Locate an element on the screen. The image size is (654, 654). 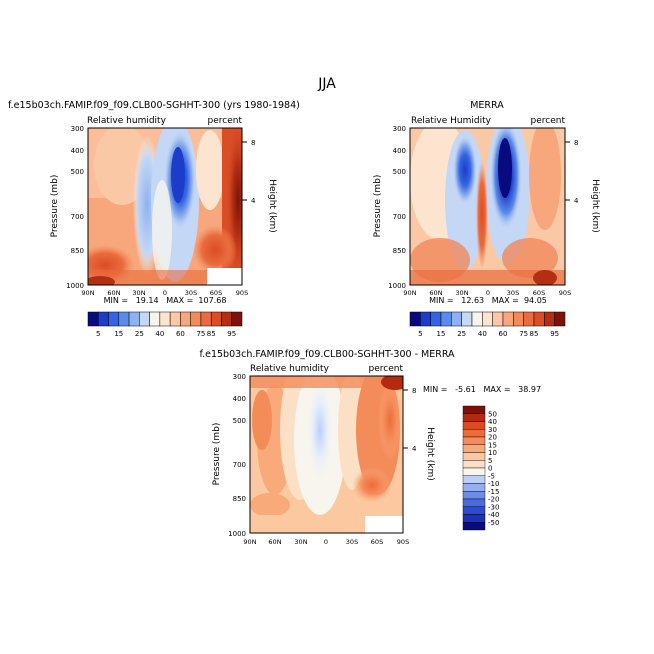
panel-diff-y-ticks: 300 400 500 700 850 1000 is located at coordinates (237, 455).